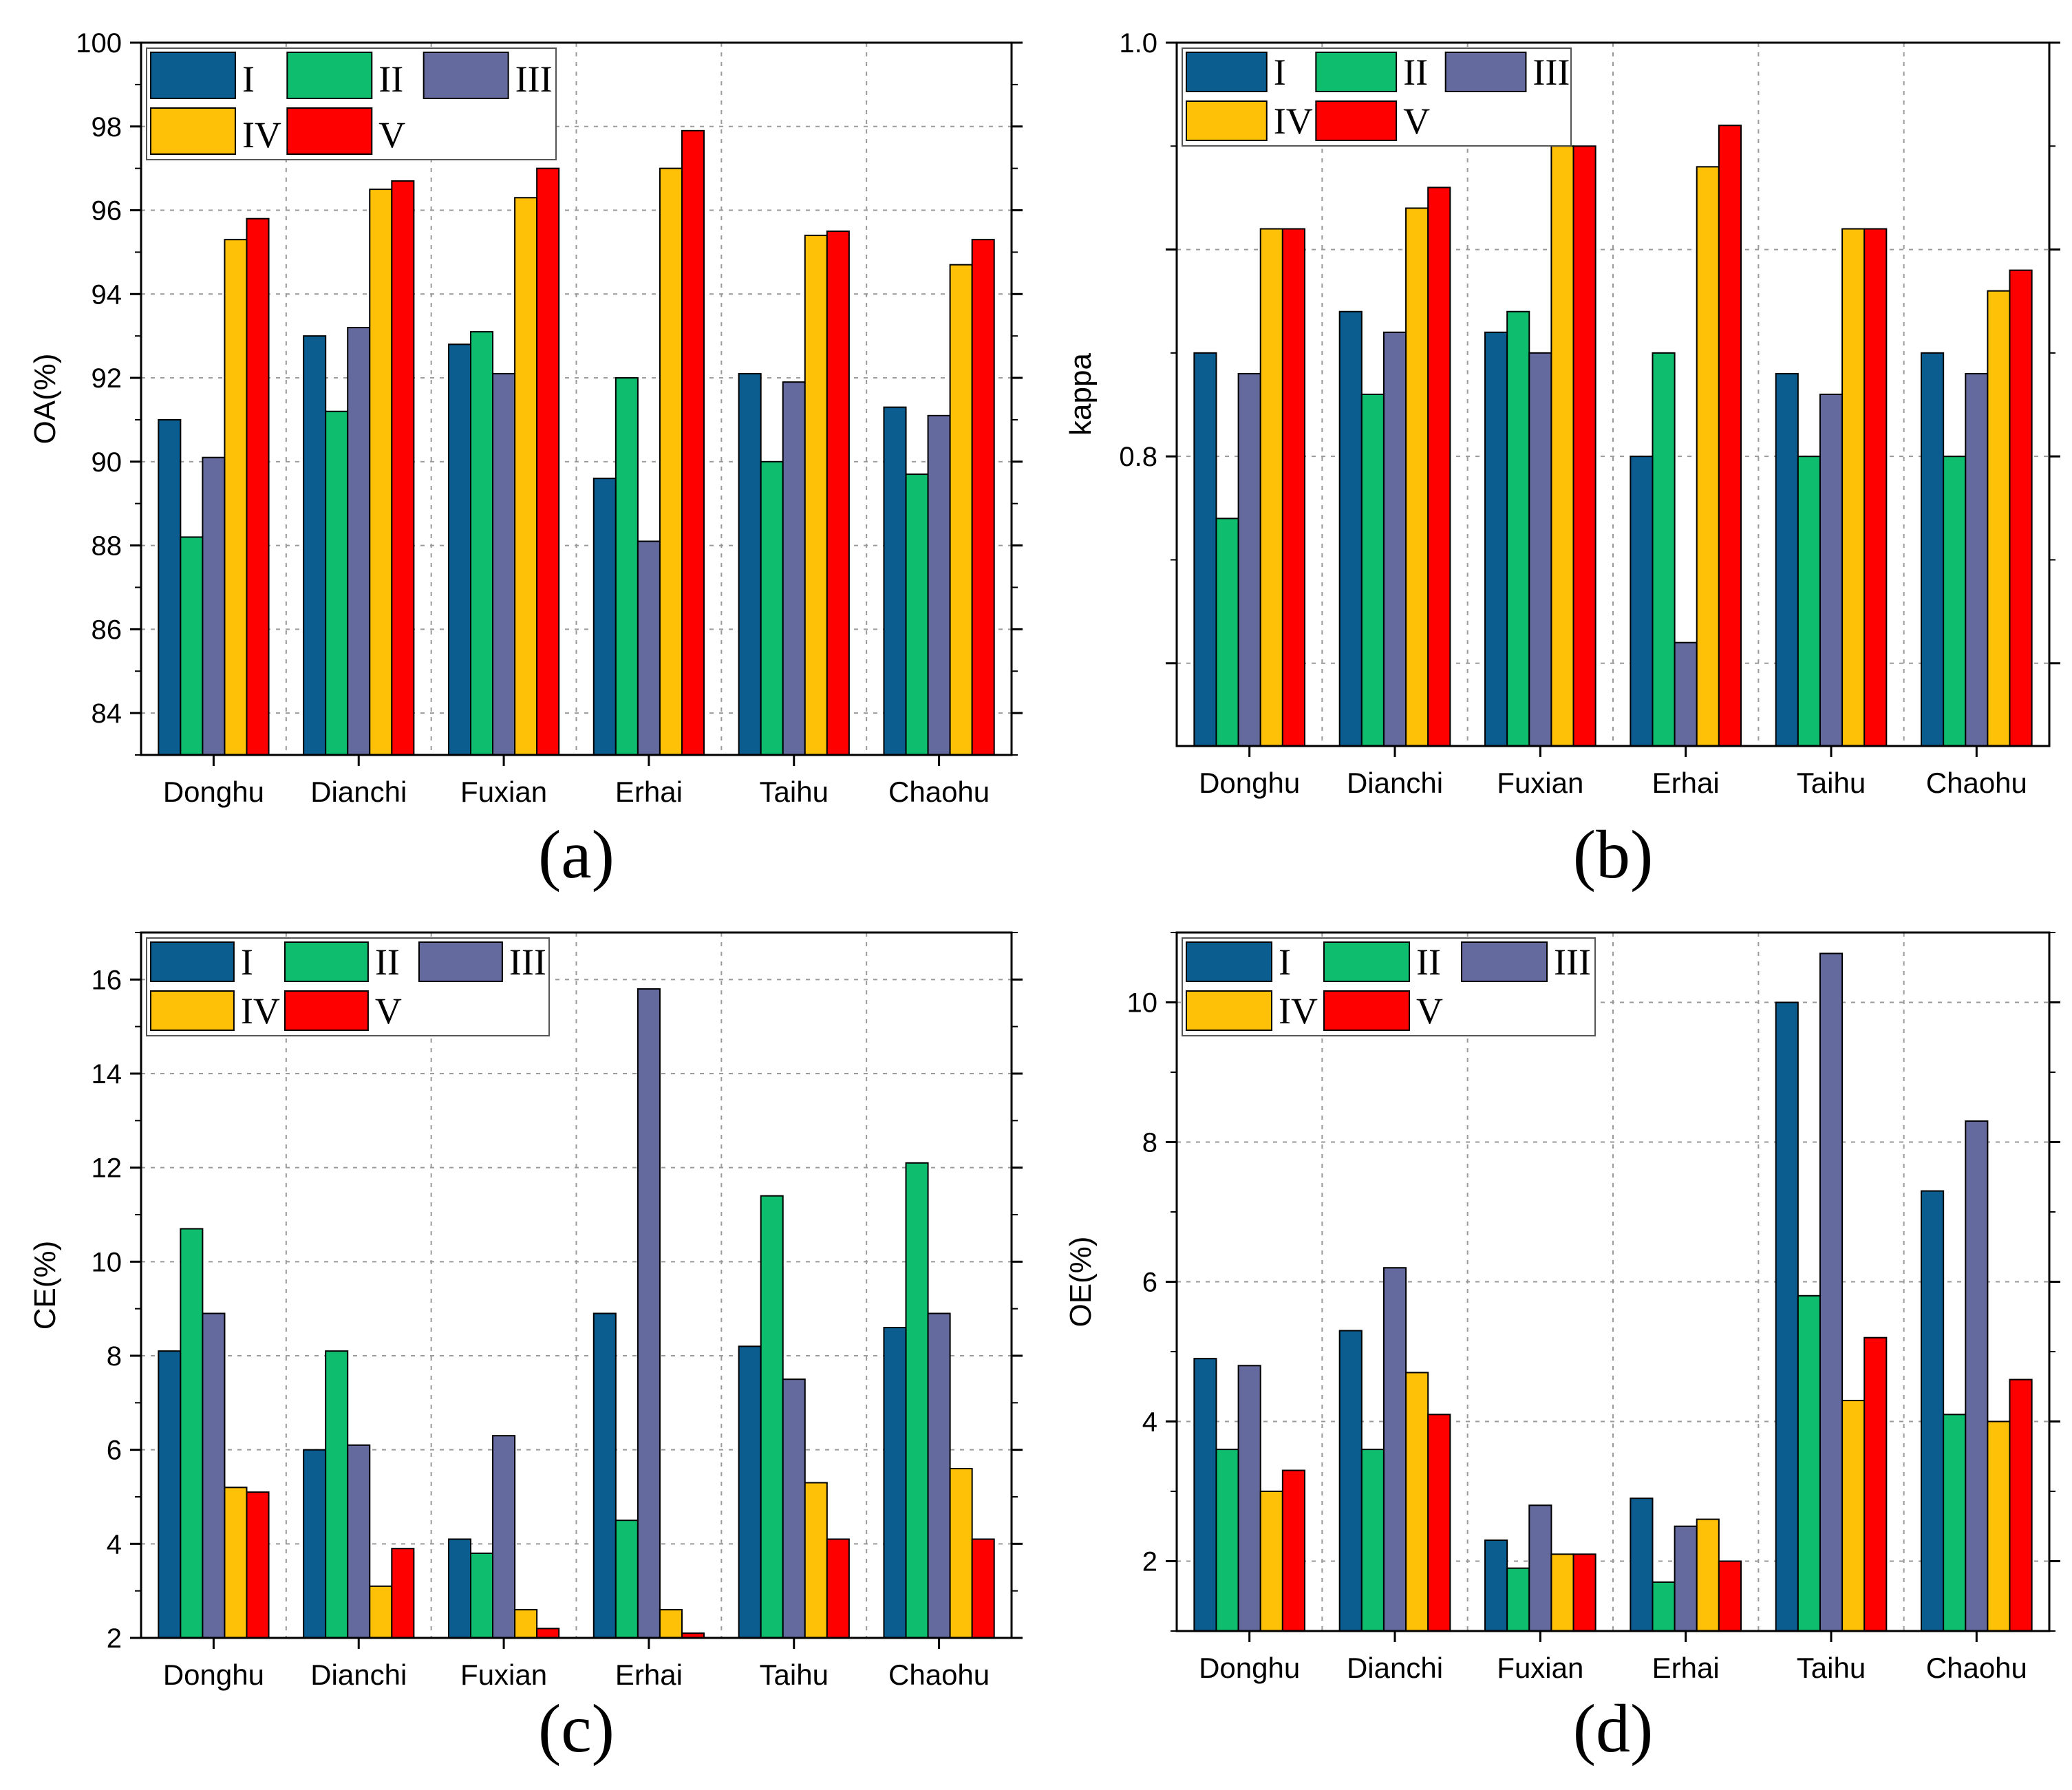 The width and height of the screenshot is (2072, 1790). What do you see at coordinates (1249, 1668) in the screenshot?
I see `x-tick-label: Donghu` at bounding box center [1249, 1668].